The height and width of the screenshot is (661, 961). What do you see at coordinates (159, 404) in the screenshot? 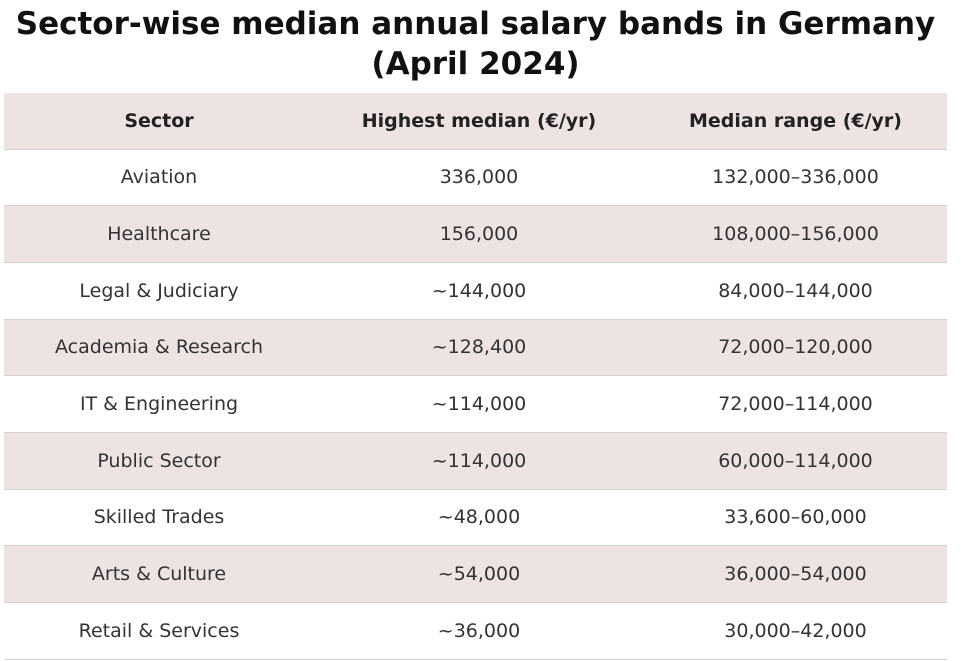
I see `cell-sector: IT & Engineering` at bounding box center [159, 404].